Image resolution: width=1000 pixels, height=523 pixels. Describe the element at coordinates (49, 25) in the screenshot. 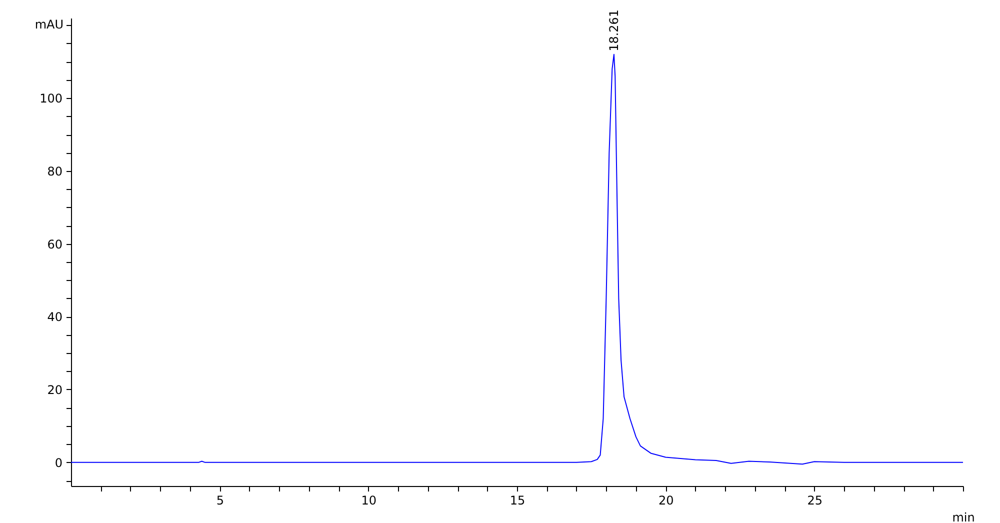

I see `y-axis-title: mAU` at that location.